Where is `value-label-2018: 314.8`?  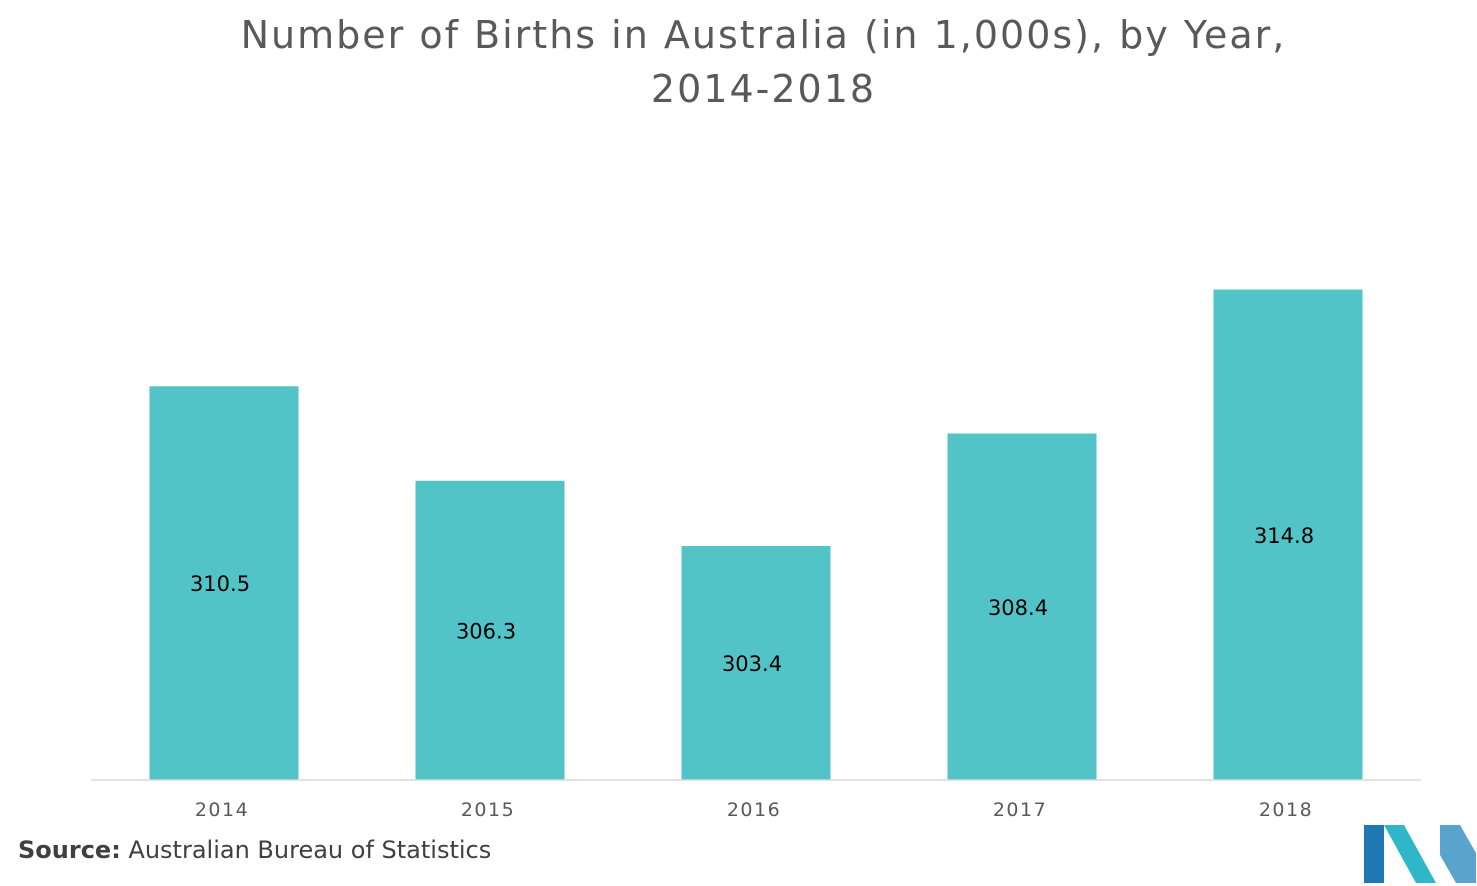
value-label-2018: 314.8 is located at coordinates (1284, 536).